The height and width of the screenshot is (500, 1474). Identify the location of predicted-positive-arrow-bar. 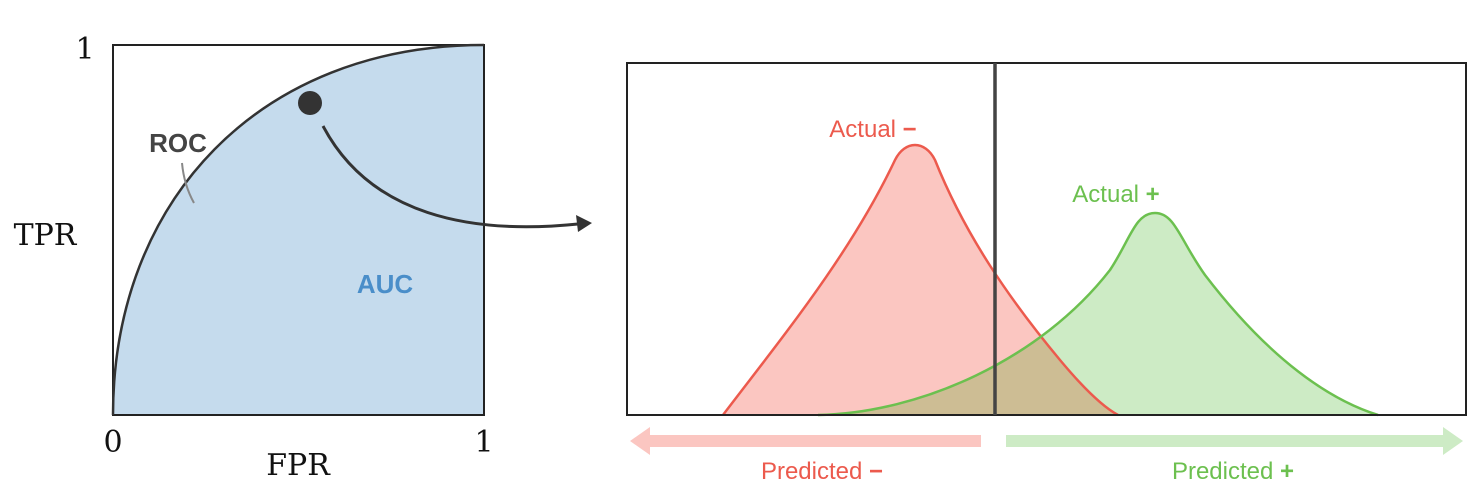
(1226, 441).